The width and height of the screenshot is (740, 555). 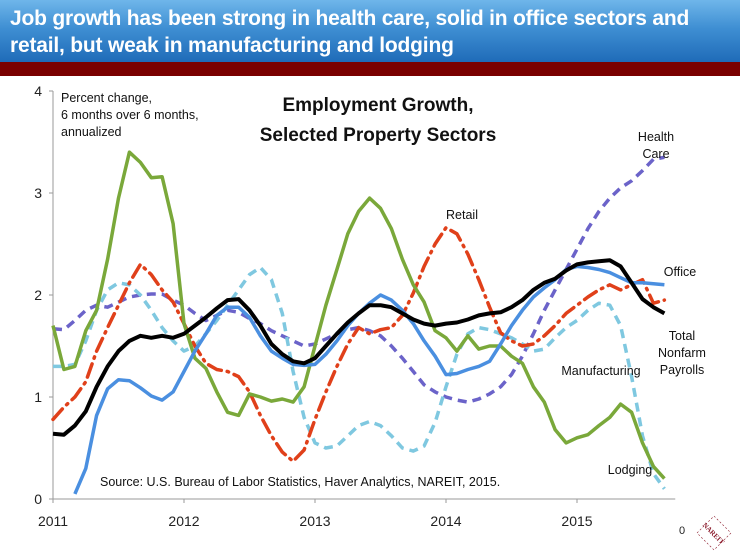 I want to click on x-tick-label: 2011, so click(x=53, y=521).